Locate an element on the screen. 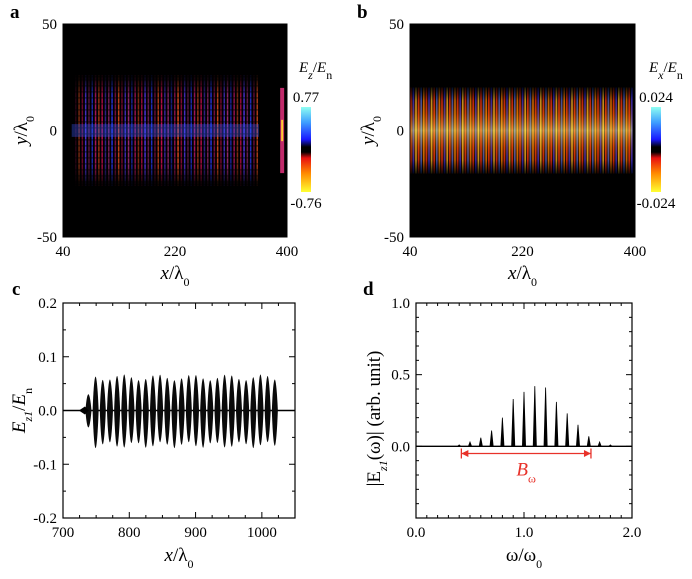 The width and height of the screenshot is (692, 579). colorbar-max-label: 0.024 is located at coordinates (656, 98).